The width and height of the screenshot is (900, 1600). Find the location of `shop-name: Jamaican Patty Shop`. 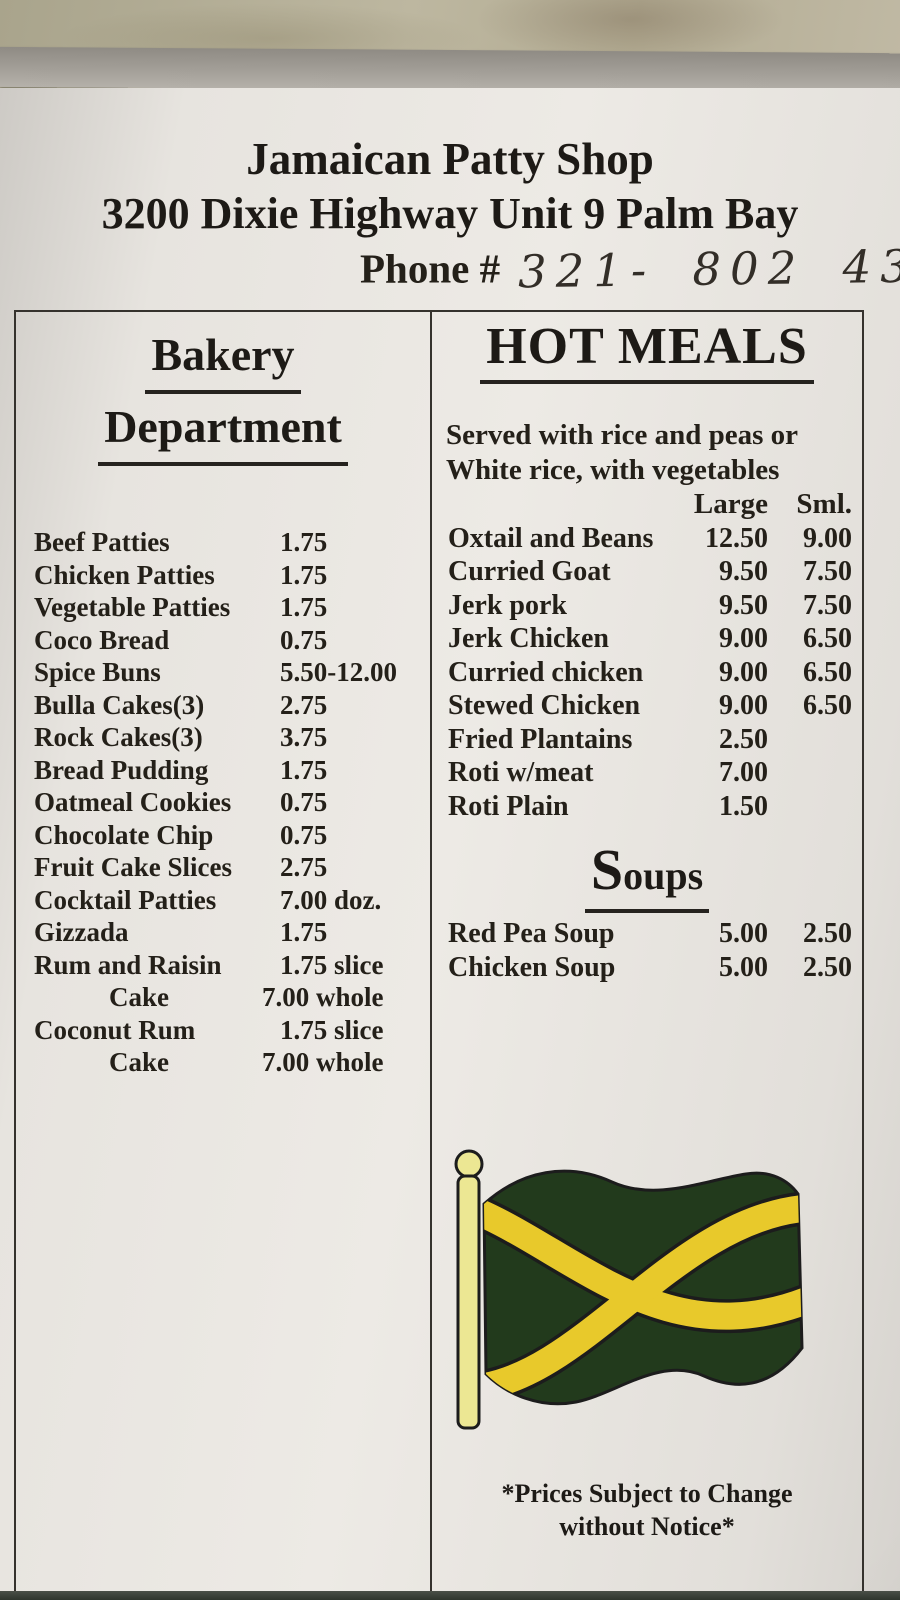

shop-name: Jamaican Patty Shop is located at coordinates (450, 159).